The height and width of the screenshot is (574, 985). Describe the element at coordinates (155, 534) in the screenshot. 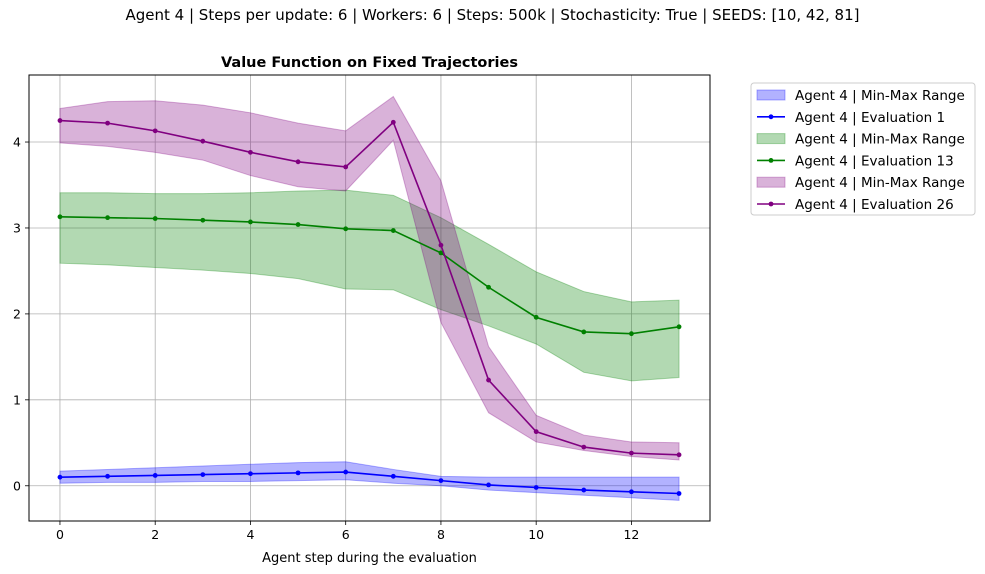

I see `x-tick-label: 2` at that location.